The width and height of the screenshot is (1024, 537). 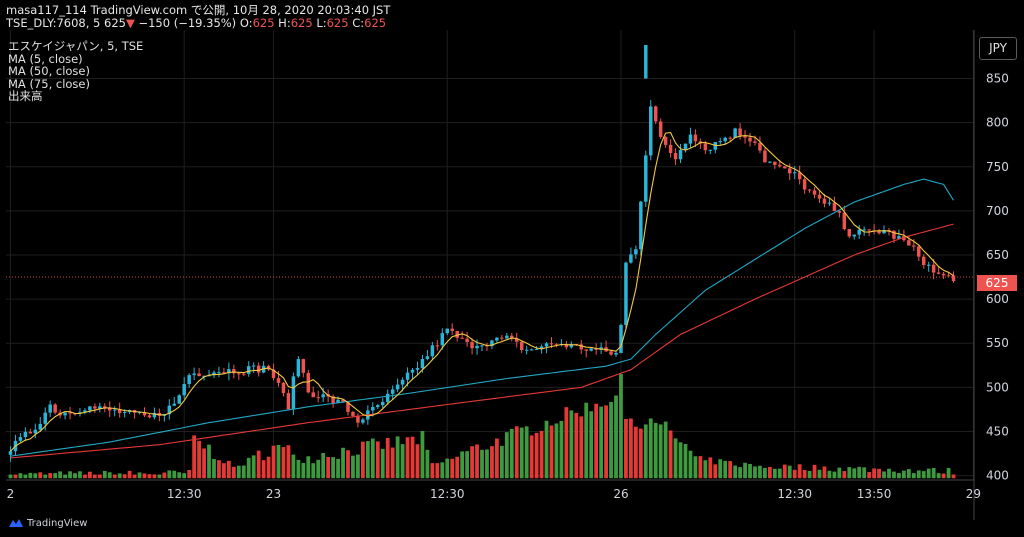 What do you see at coordinates (998, 48) in the screenshot?
I see `currency-button: JPY` at bounding box center [998, 48].